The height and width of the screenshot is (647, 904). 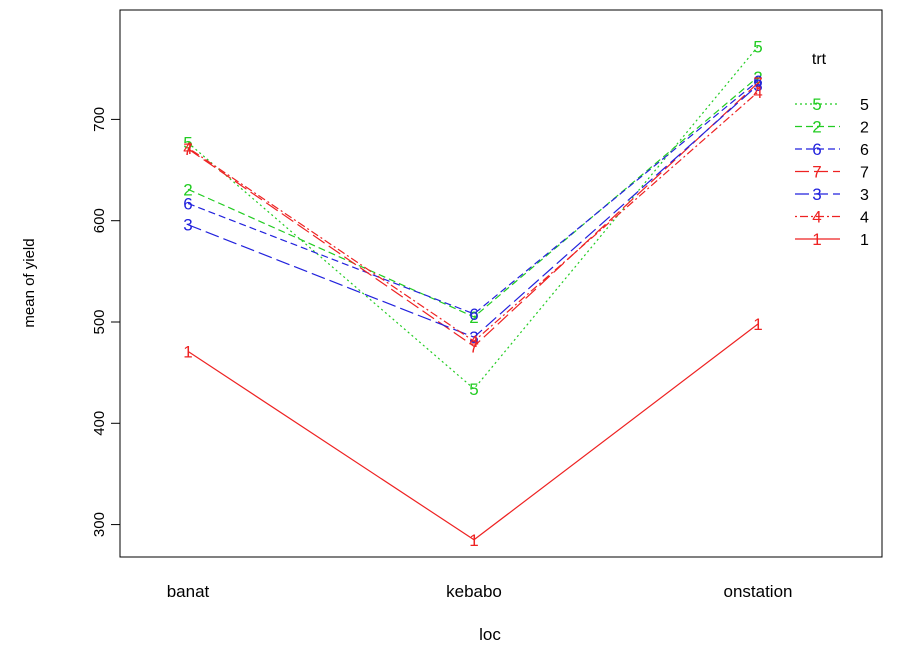 What do you see at coordinates (819, 59) in the screenshot?
I see `legend-title: trt` at bounding box center [819, 59].